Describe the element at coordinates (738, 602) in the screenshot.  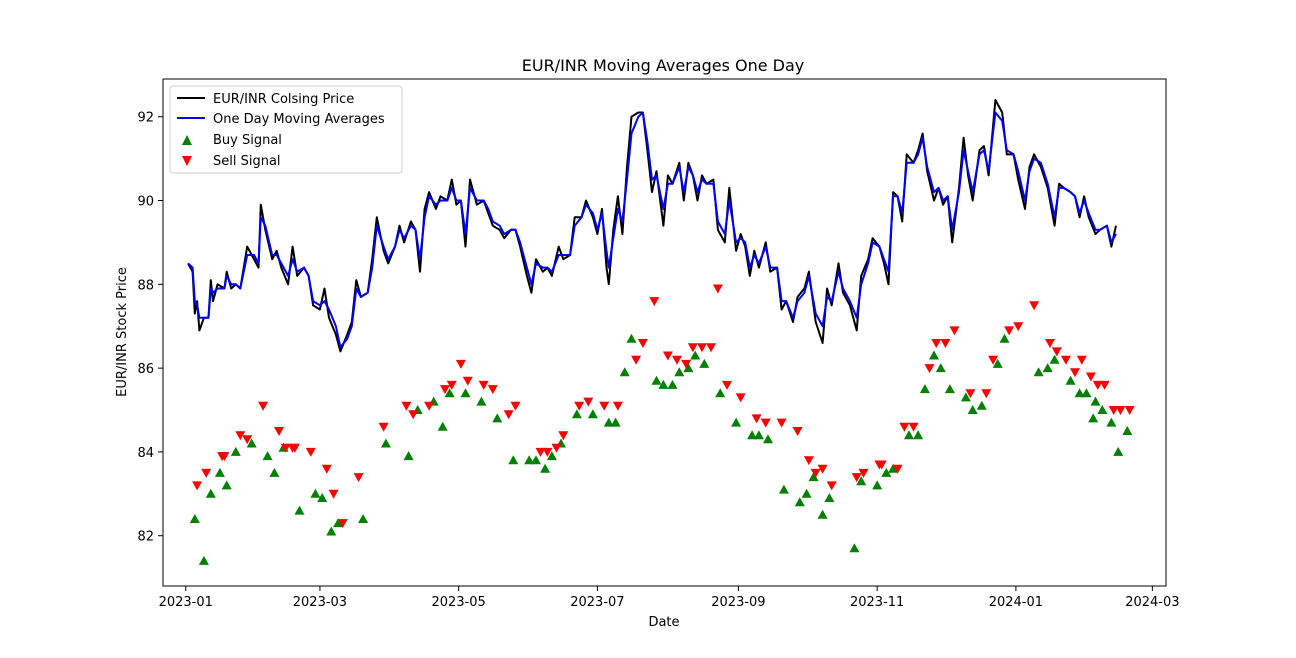
I see `x-tick-label: 2023-09` at that location.